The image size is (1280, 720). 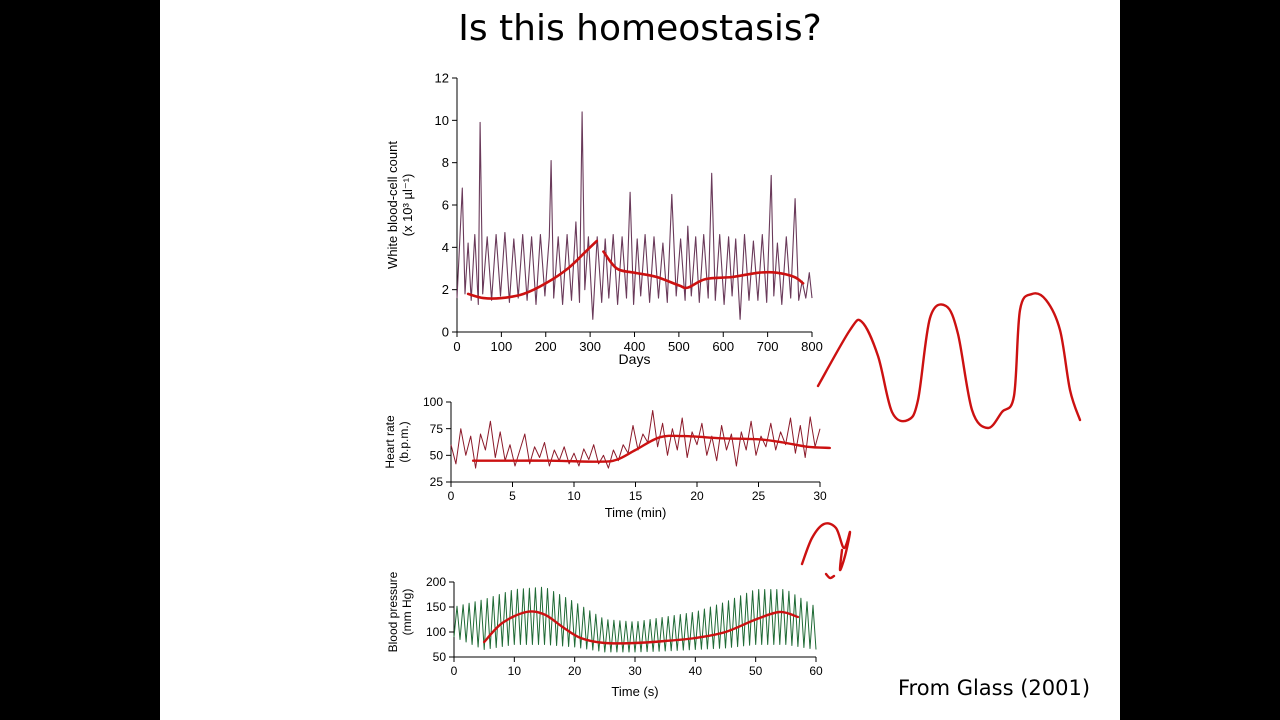 I want to click on wbc-y-tick-label: 4, so click(x=445, y=247).